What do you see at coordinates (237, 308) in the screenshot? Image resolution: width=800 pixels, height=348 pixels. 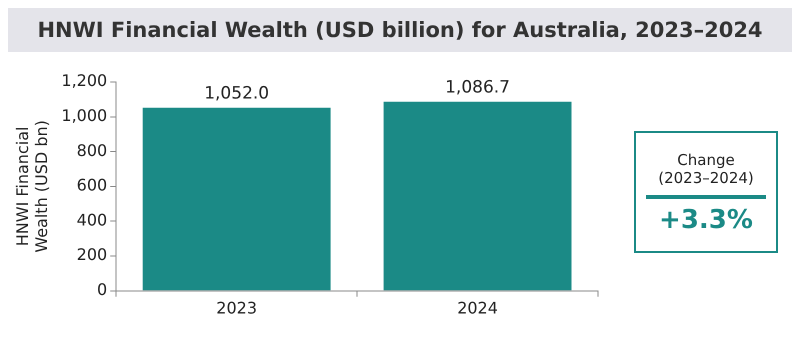 I see `x-tick-label: 2023` at bounding box center [237, 308].